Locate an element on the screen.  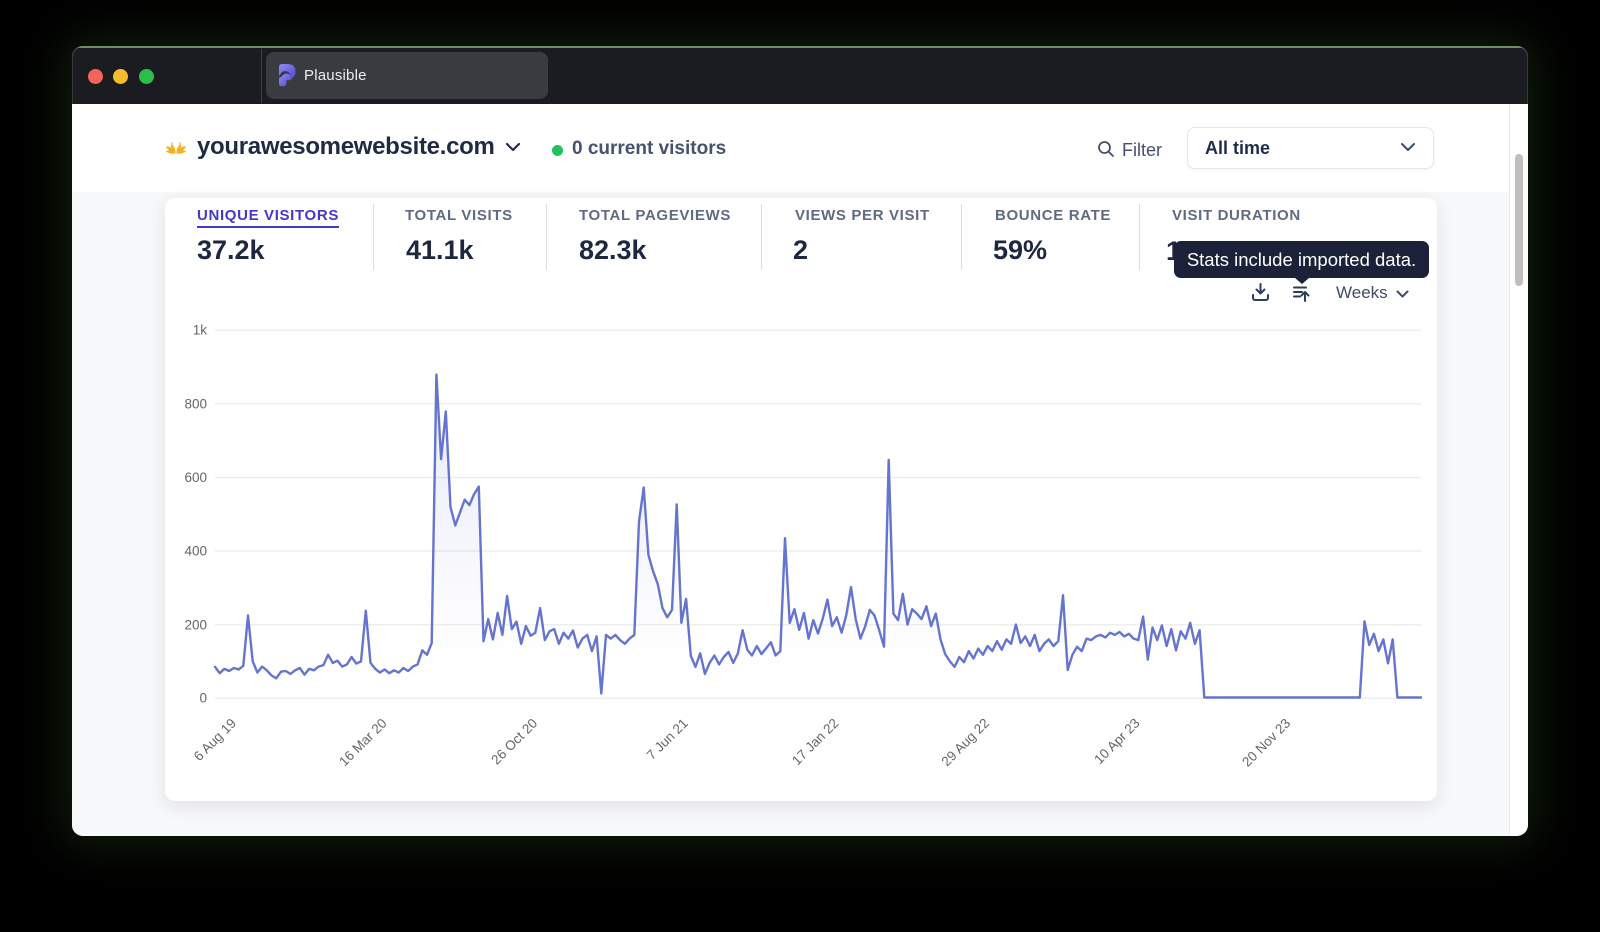
svg-text: 200 is located at coordinates (195, 624).